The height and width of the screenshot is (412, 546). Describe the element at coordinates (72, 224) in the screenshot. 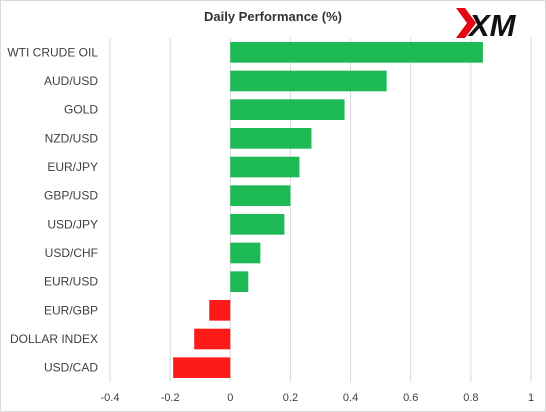

I see `category-label: USD/JPY` at that location.